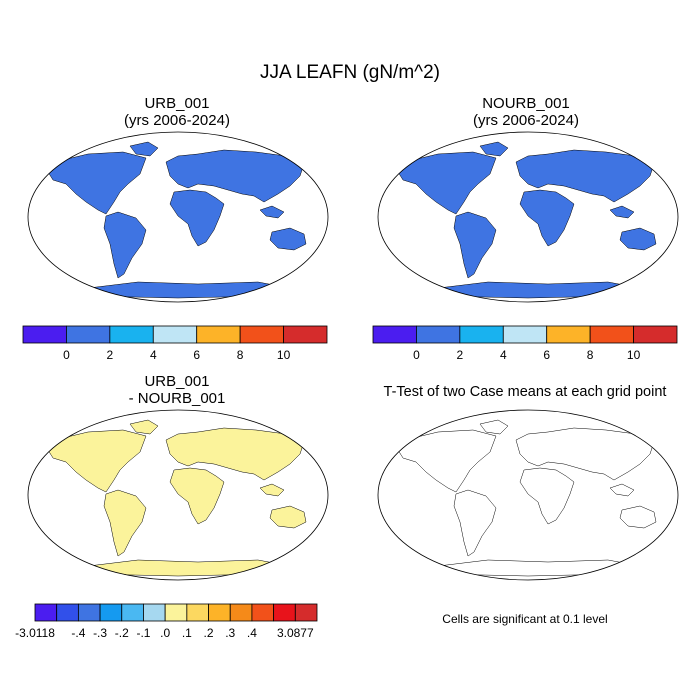  Describe the element at coordinates (165, 633) in the screenshot. I see `colorbar-difference-tick-label: .0` at that location.